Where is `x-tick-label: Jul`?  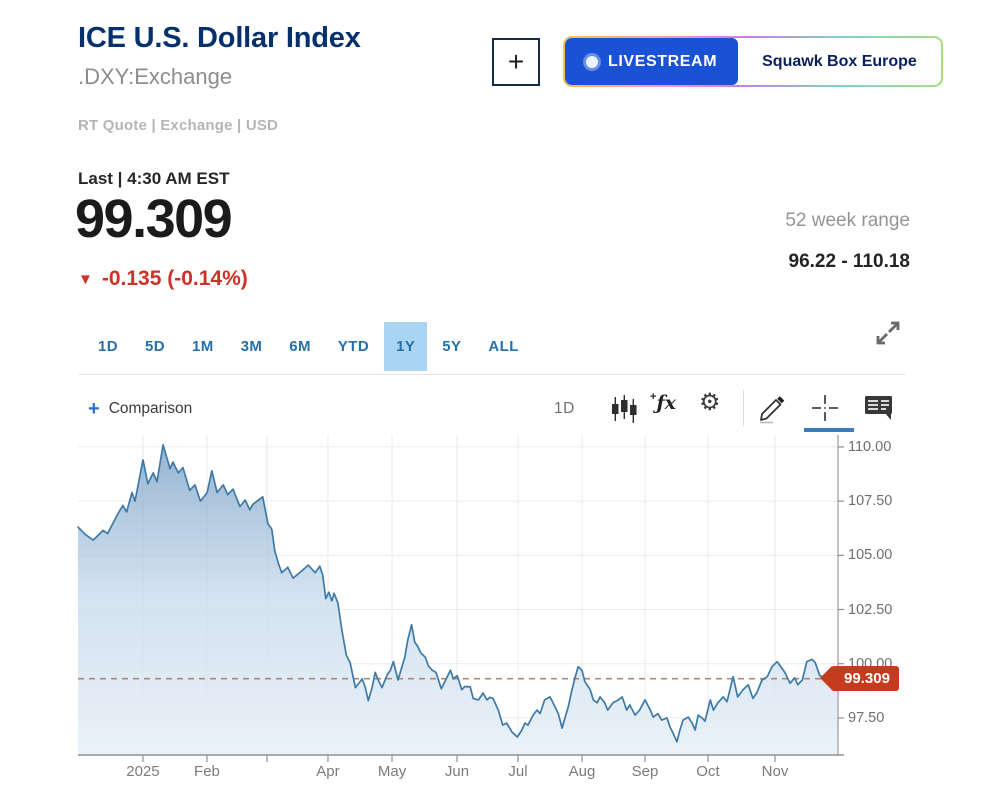 x-tick-label: Jul is located at coordinates (518, 771).